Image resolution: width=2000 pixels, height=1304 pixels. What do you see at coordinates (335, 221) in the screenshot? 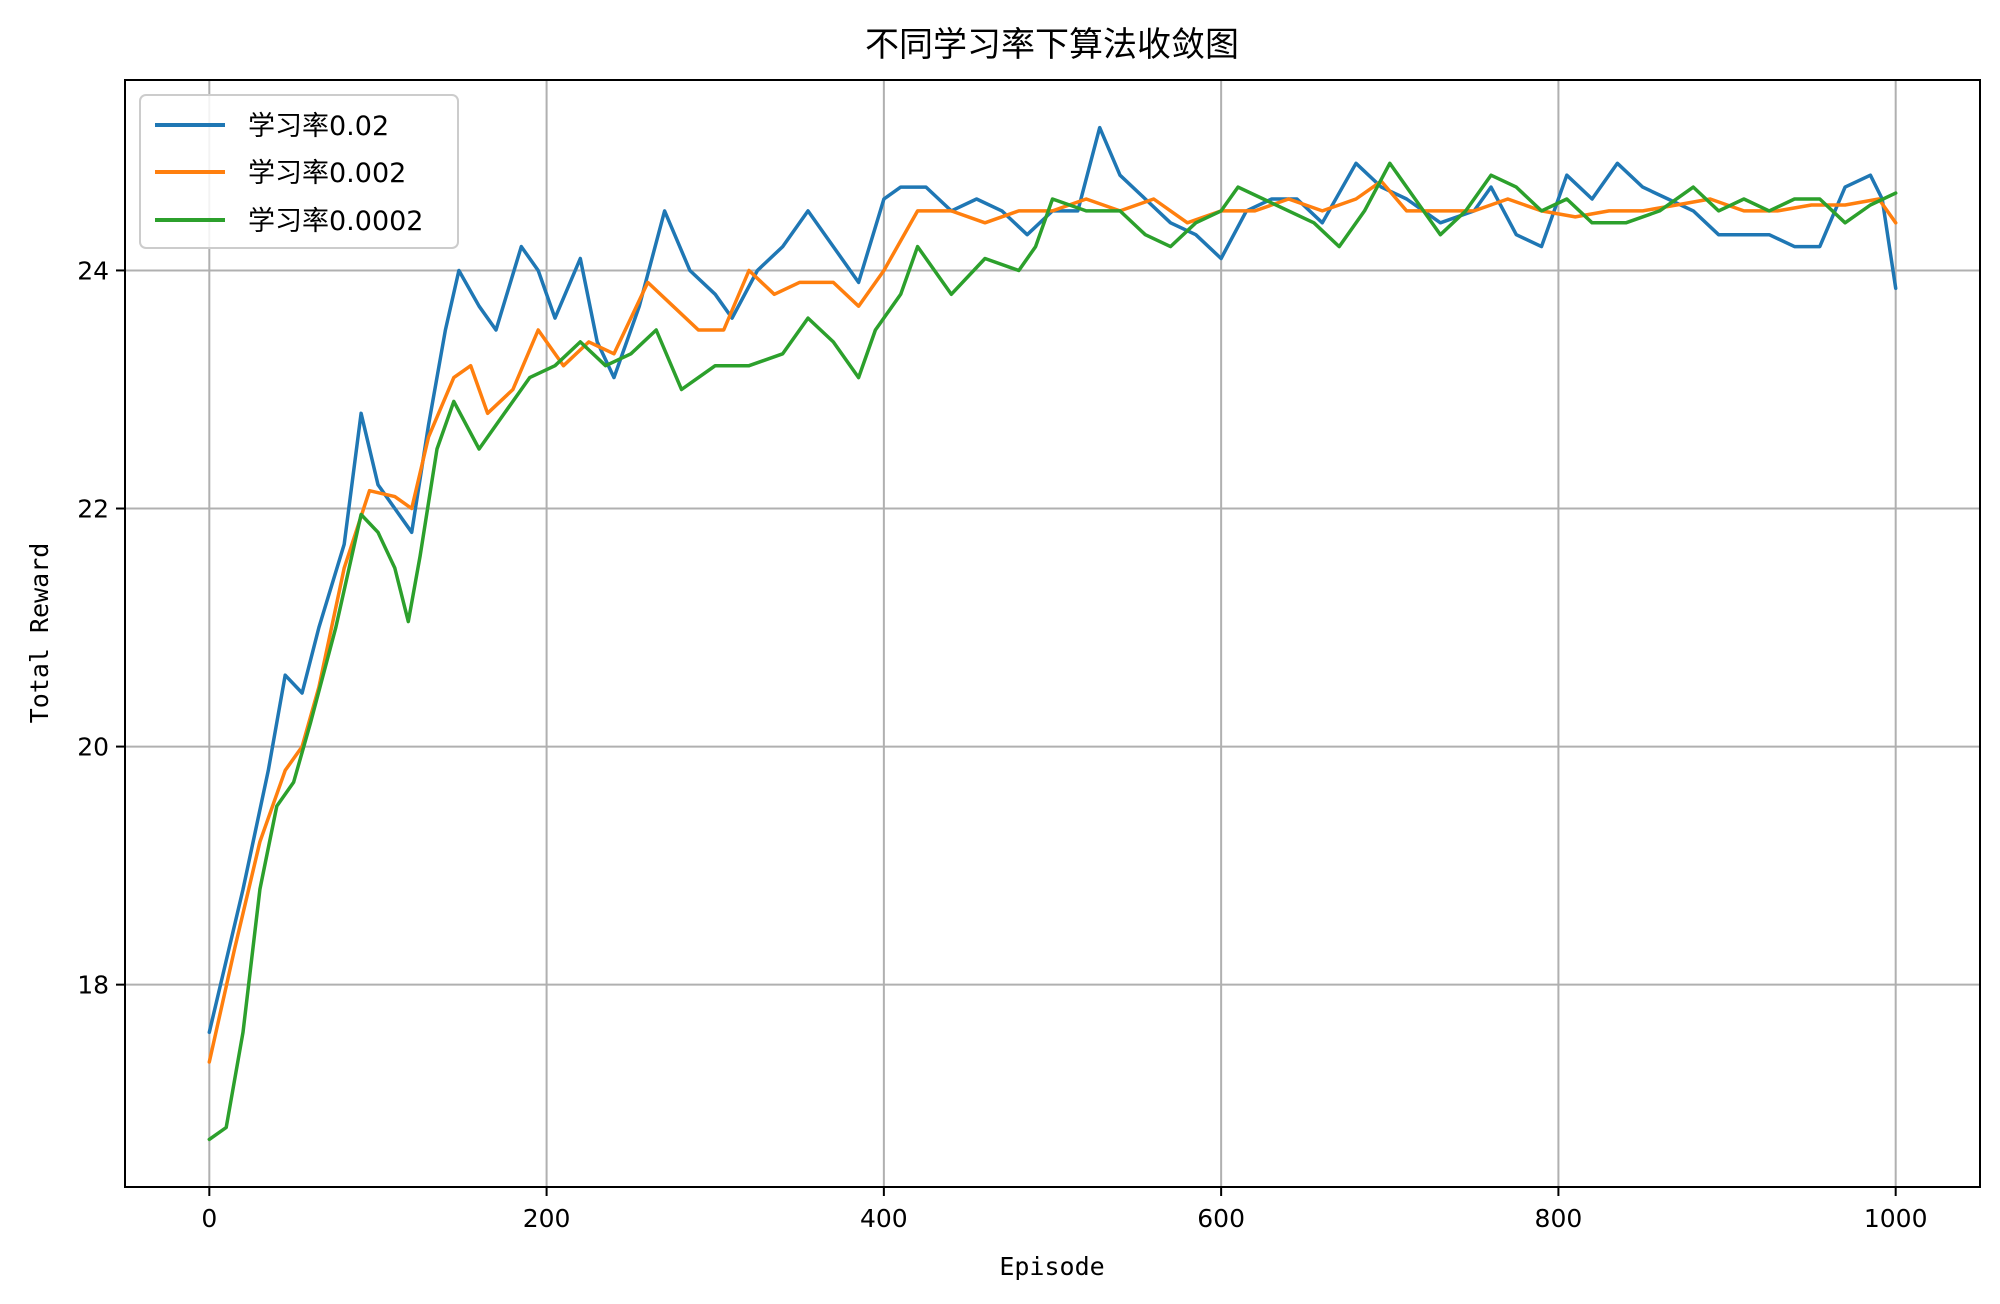
I see `legend-label-lr-0.0002: 学习率0.0002` at bounding box center [335, 221].